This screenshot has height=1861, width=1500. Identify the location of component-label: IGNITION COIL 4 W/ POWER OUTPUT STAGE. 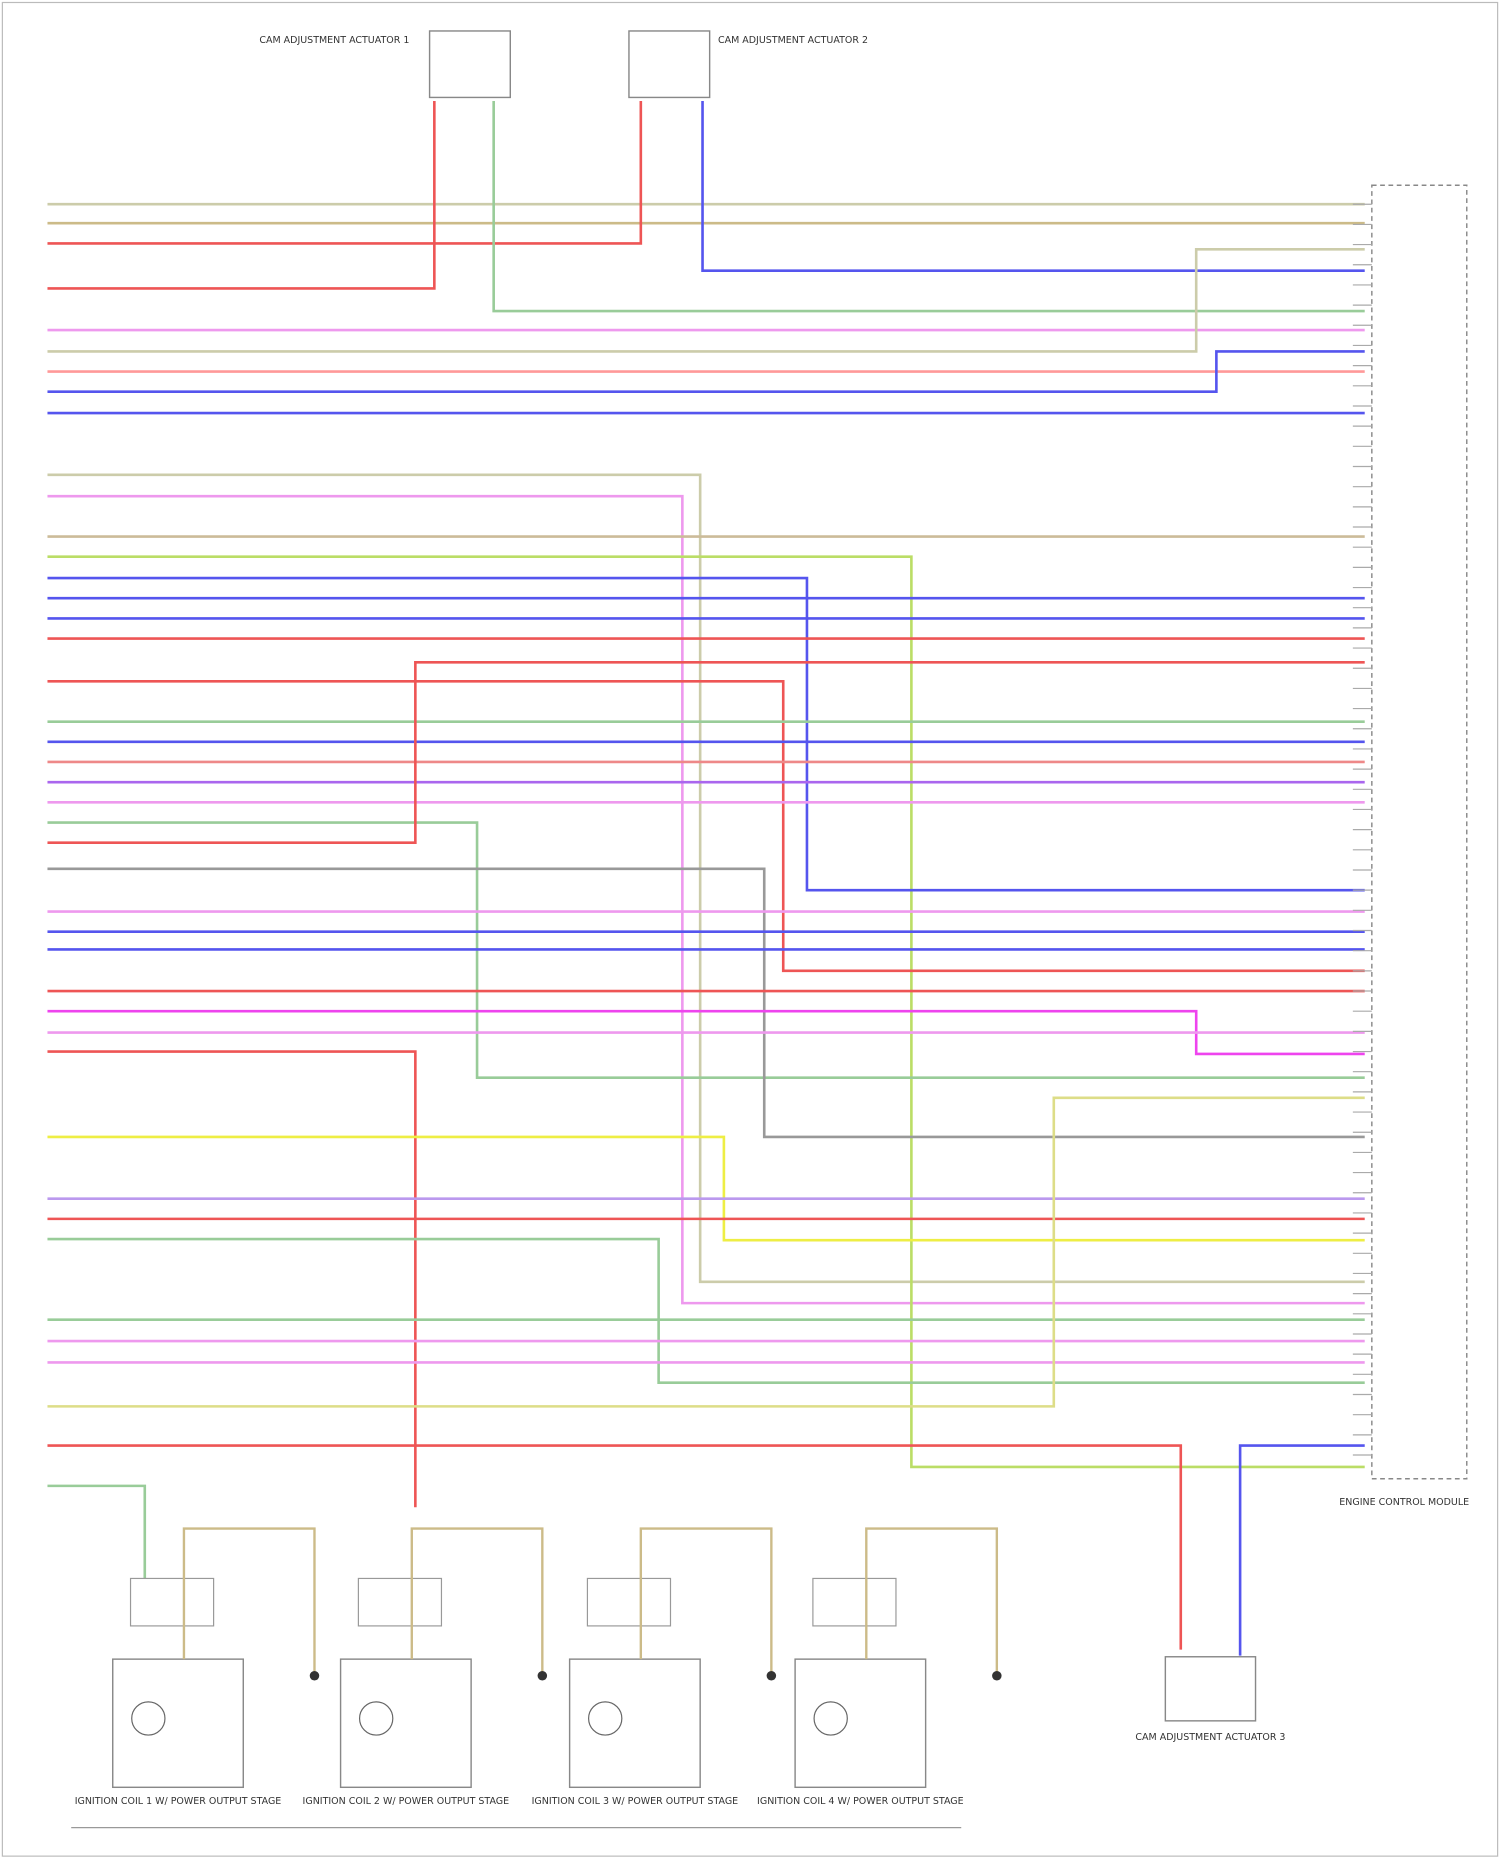
(860, 1801).